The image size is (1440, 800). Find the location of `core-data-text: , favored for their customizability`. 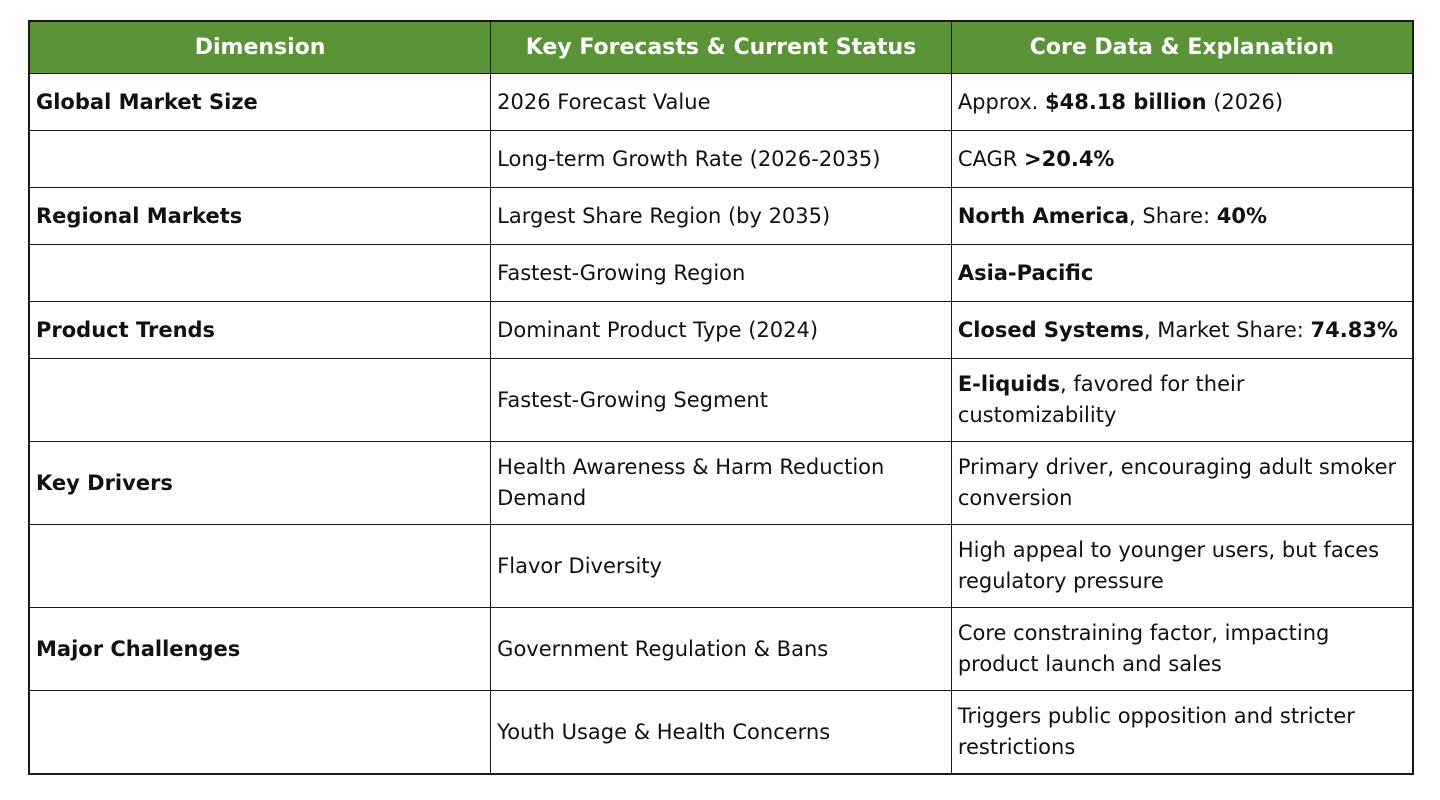

core-data-text: , favored for their customizability is located at coordinates (1101, 399).